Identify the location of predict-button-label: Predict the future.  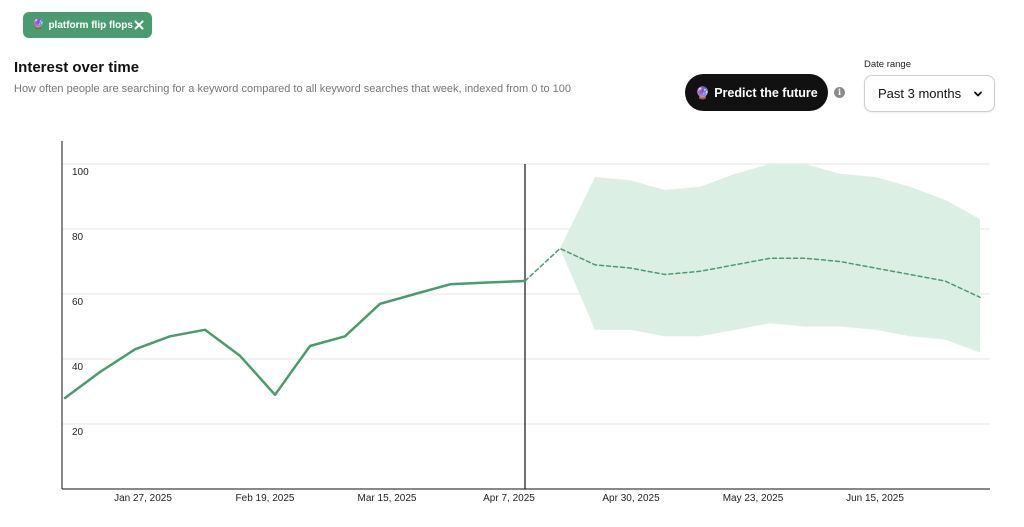
(766, 92).